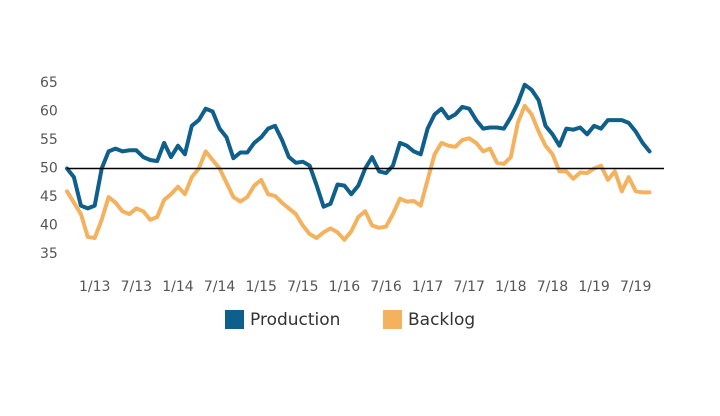 The width and height of the screenshot is (720, 416). Describe the element at coordinates (49, 226) in the screenshot. I see `y-tick-label: 40` at that location.